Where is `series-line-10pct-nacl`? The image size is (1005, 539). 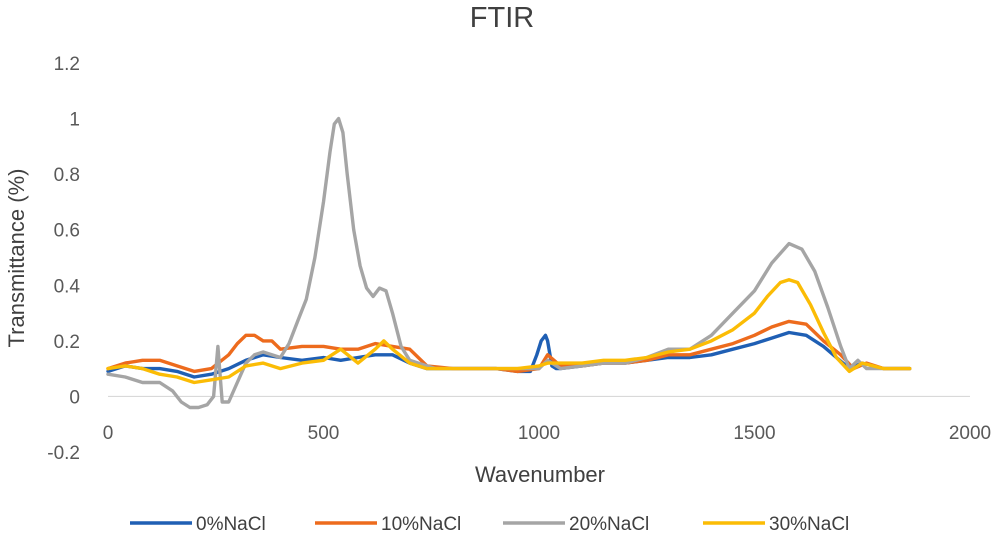
series-line-10pct-nacl is located at coordinates (509, 346).